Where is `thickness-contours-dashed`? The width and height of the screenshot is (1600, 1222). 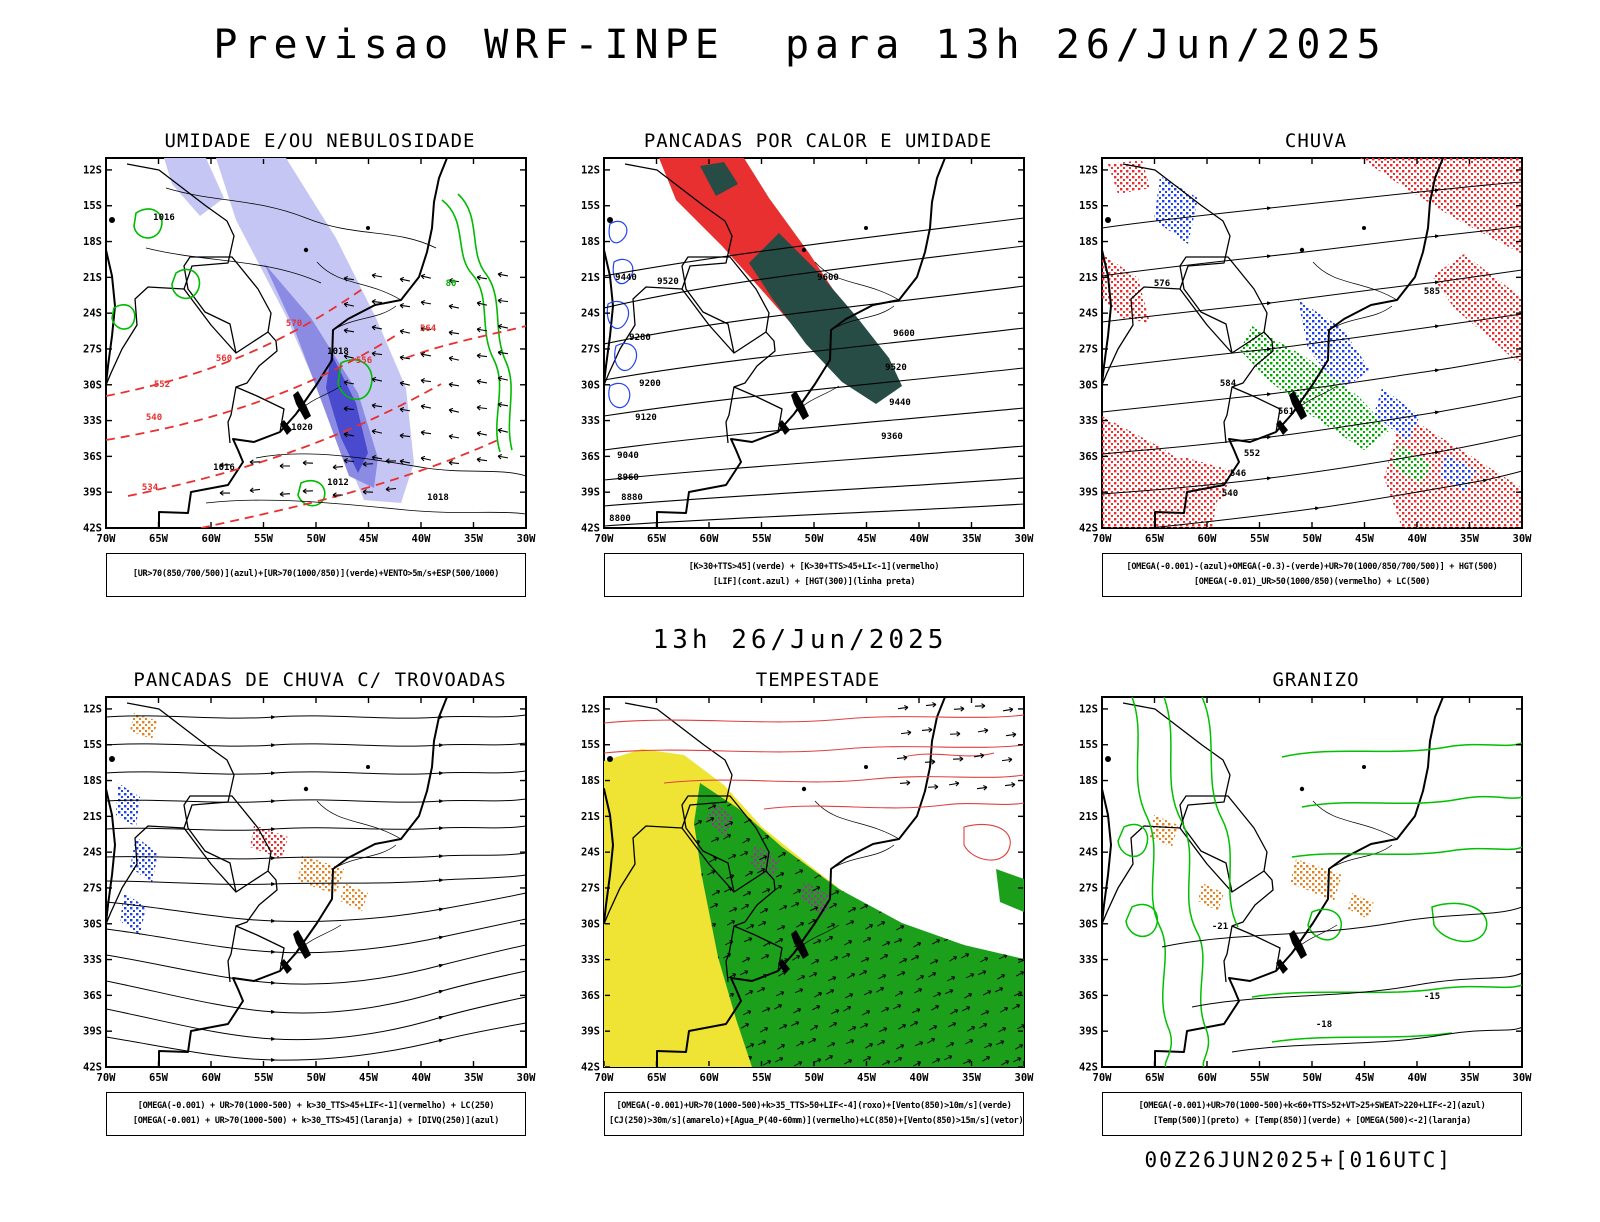 thickness-contours-dashed is located at coordinates (316, 408).